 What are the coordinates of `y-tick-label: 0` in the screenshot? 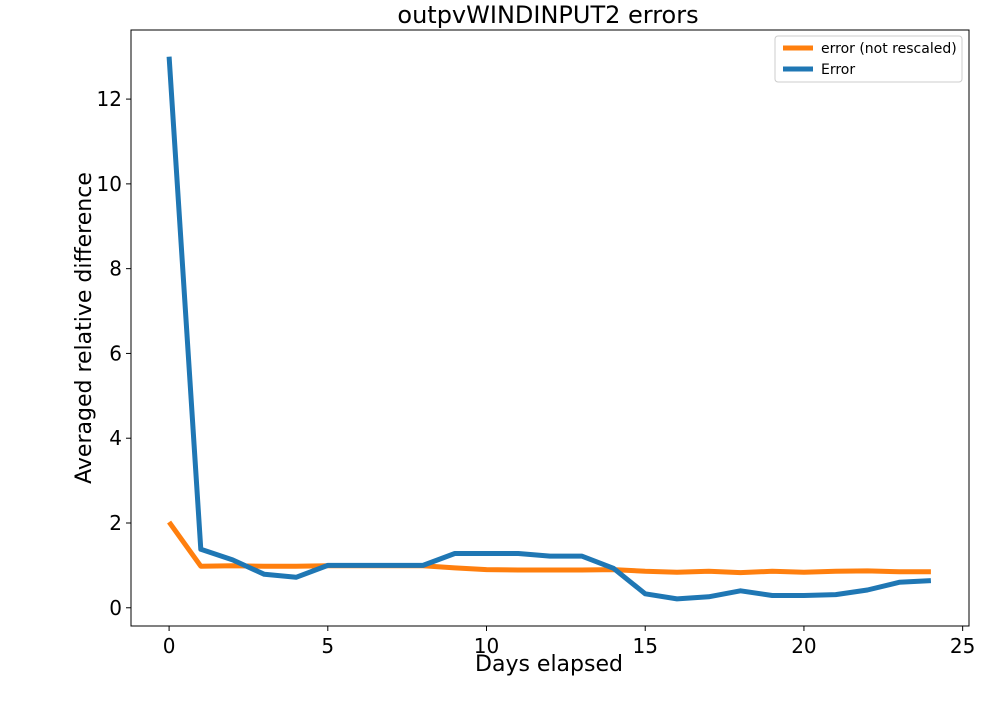 It's located at (115, 608).